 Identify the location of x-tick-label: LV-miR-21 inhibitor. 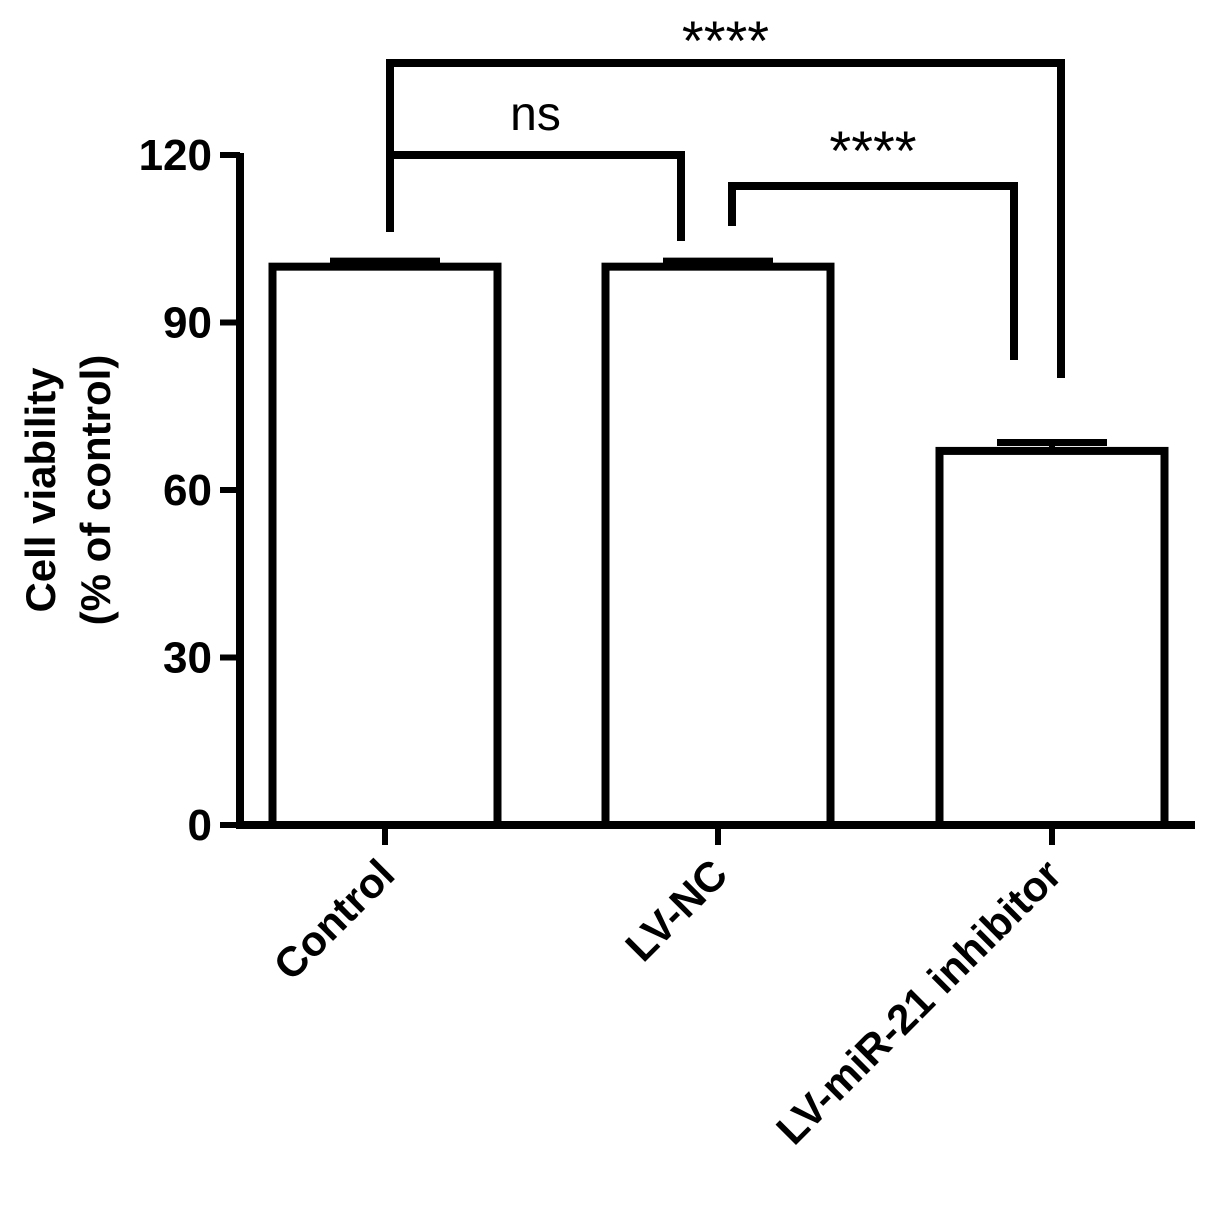
(918, 1001).